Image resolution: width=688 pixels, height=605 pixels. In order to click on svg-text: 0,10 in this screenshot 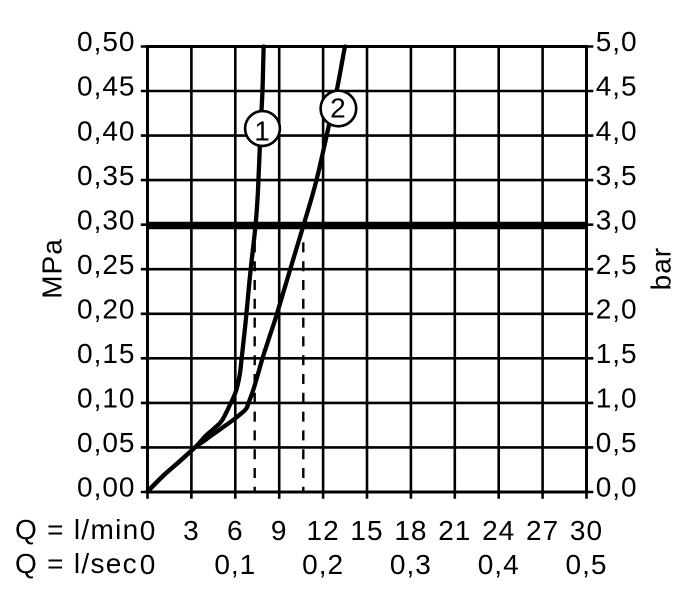, I will do `click(106, 398)`.